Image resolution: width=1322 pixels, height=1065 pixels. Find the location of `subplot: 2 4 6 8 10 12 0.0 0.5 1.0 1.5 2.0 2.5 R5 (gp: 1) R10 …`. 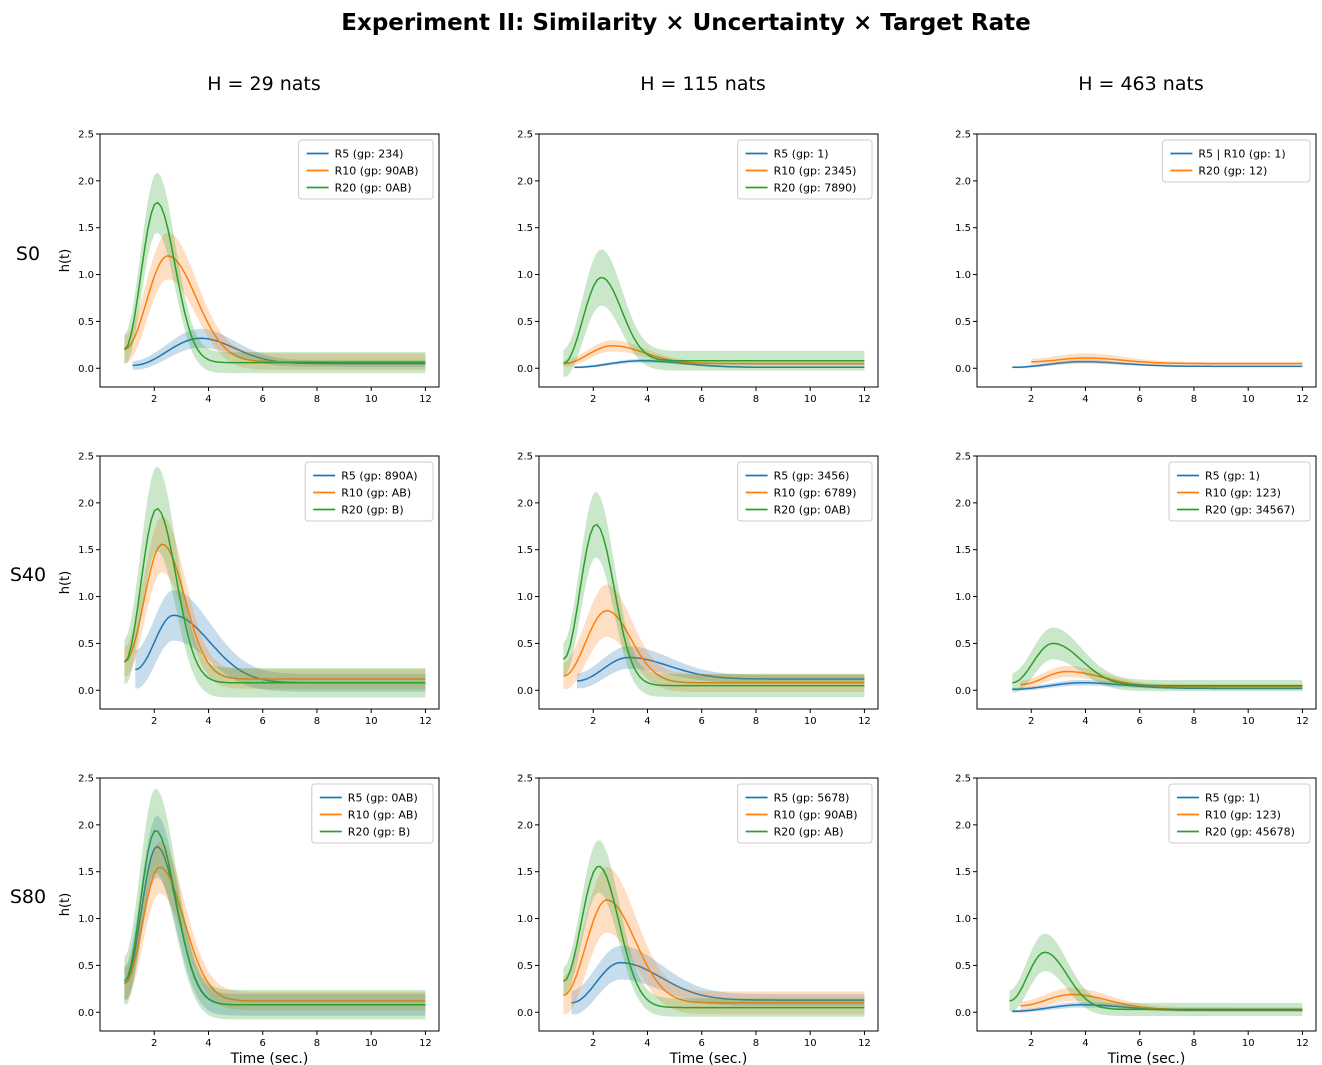

subplot: 2 4 6 8 10 12 0.0 0.5 1.0 1.5 2.0 2.5 R5 (gp: 1) R10 … is located at coordinates (698, 267).